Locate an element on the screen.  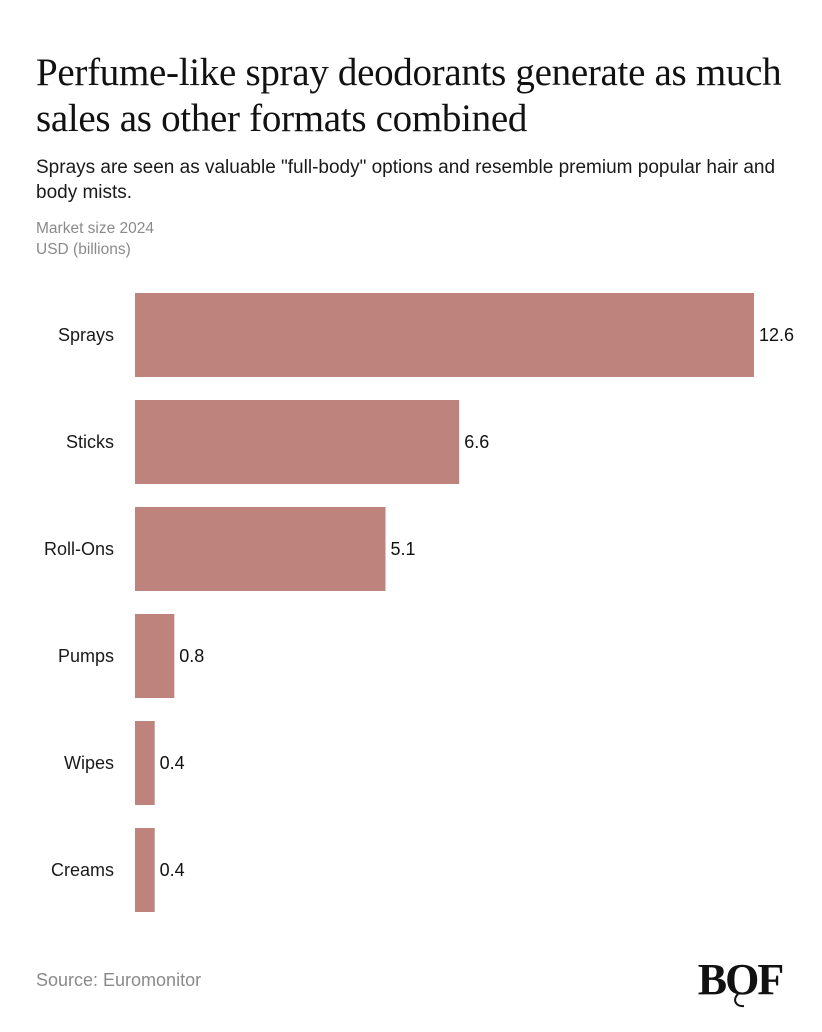
bof-logo-text: BOF is located at coordinates (740, 979).